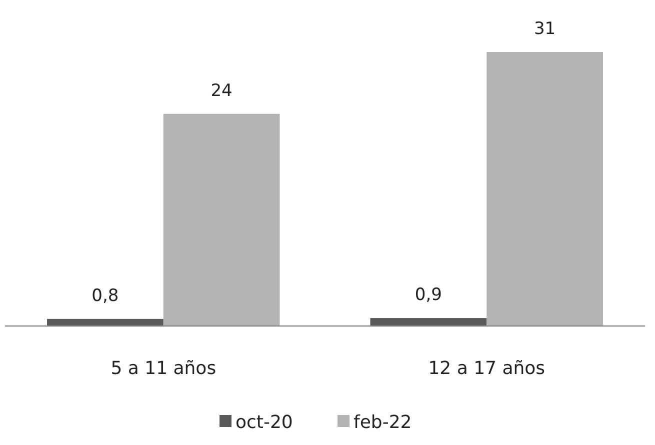  What do you see at coordinates (428, 295) in the screenshot?
I see `data-label: 0,9` at bounding box center [428, 295].